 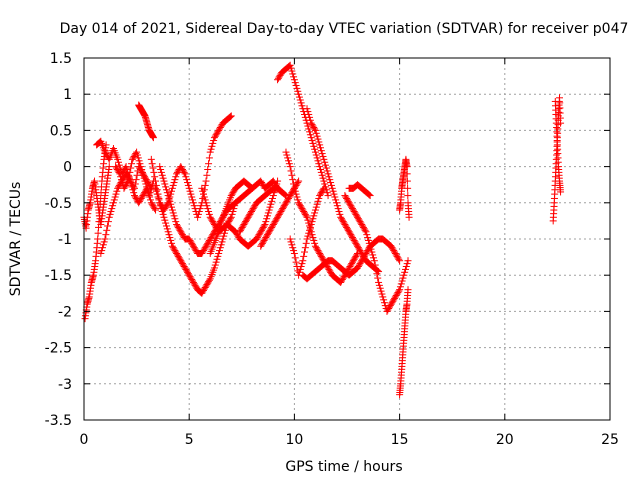 What do you see at coordinates (58, 276) in the screenshot?
I see `y-tick-label: -1.5` at bounding box center [58, 276].